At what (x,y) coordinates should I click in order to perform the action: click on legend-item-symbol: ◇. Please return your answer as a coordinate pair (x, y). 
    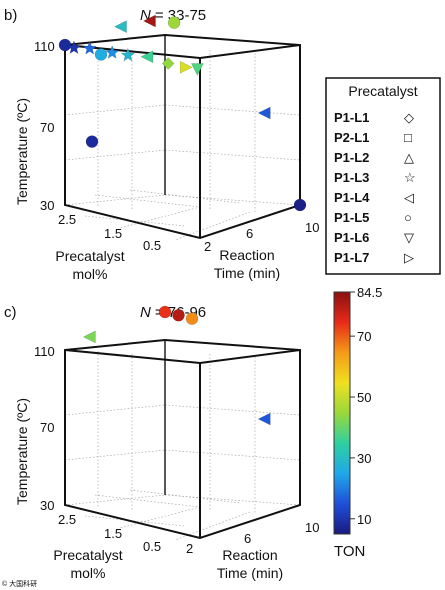
    Looking at the image, I should click on (409, 117).